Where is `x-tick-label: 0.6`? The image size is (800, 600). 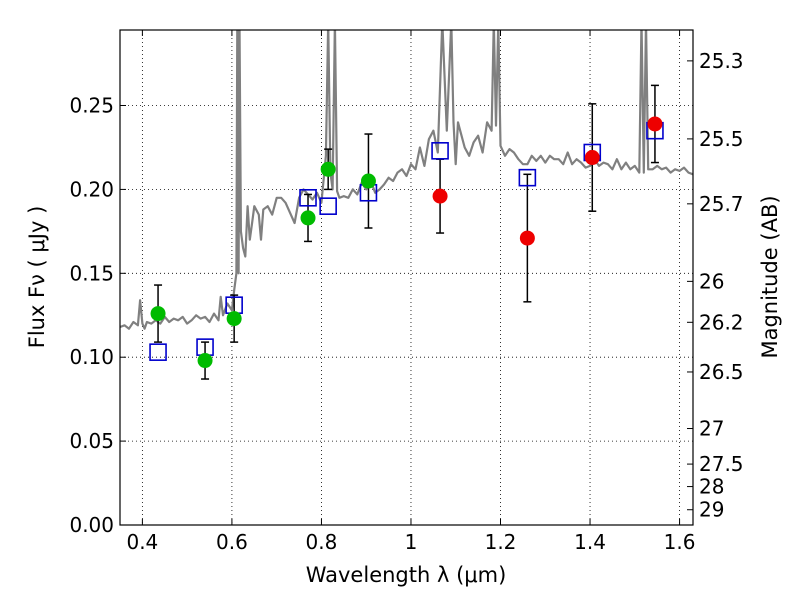
x-tick-label: 0.6 is located at coordinates (232, 542).